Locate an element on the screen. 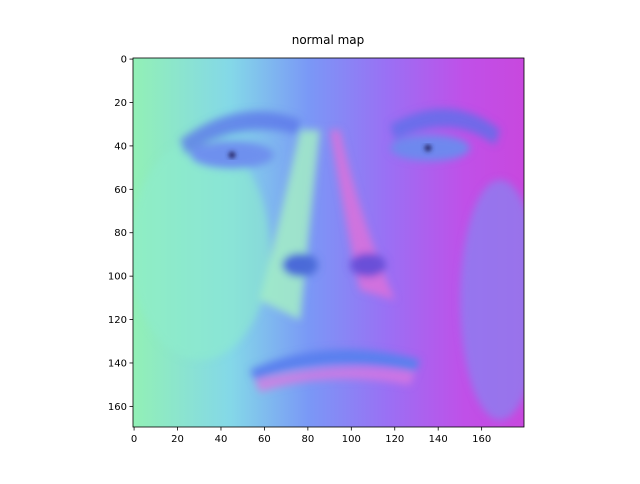 This screenshot has width=640, height=484. y-tick-label: 60 is located at coordinates (120, 190).